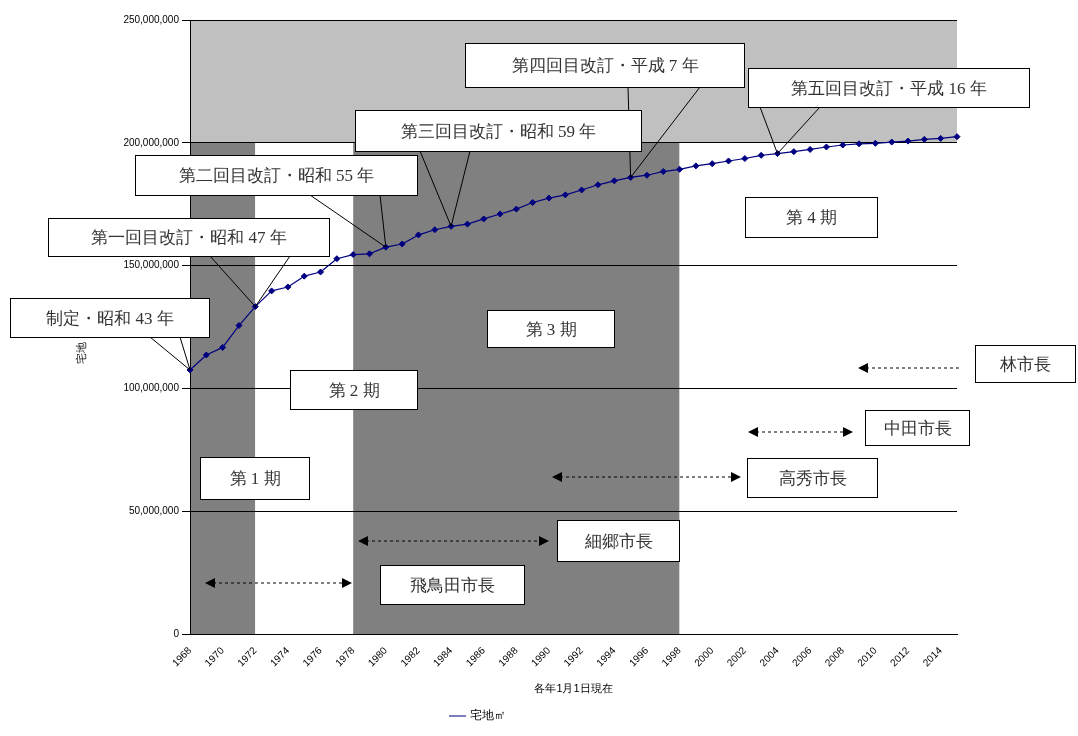 The height and width of the screenshot is (736, 1078). What do you see at coordinates (255, 478) in the screenshot?
I see `label-box: 第 1 期` at bounding box center [255, 478].